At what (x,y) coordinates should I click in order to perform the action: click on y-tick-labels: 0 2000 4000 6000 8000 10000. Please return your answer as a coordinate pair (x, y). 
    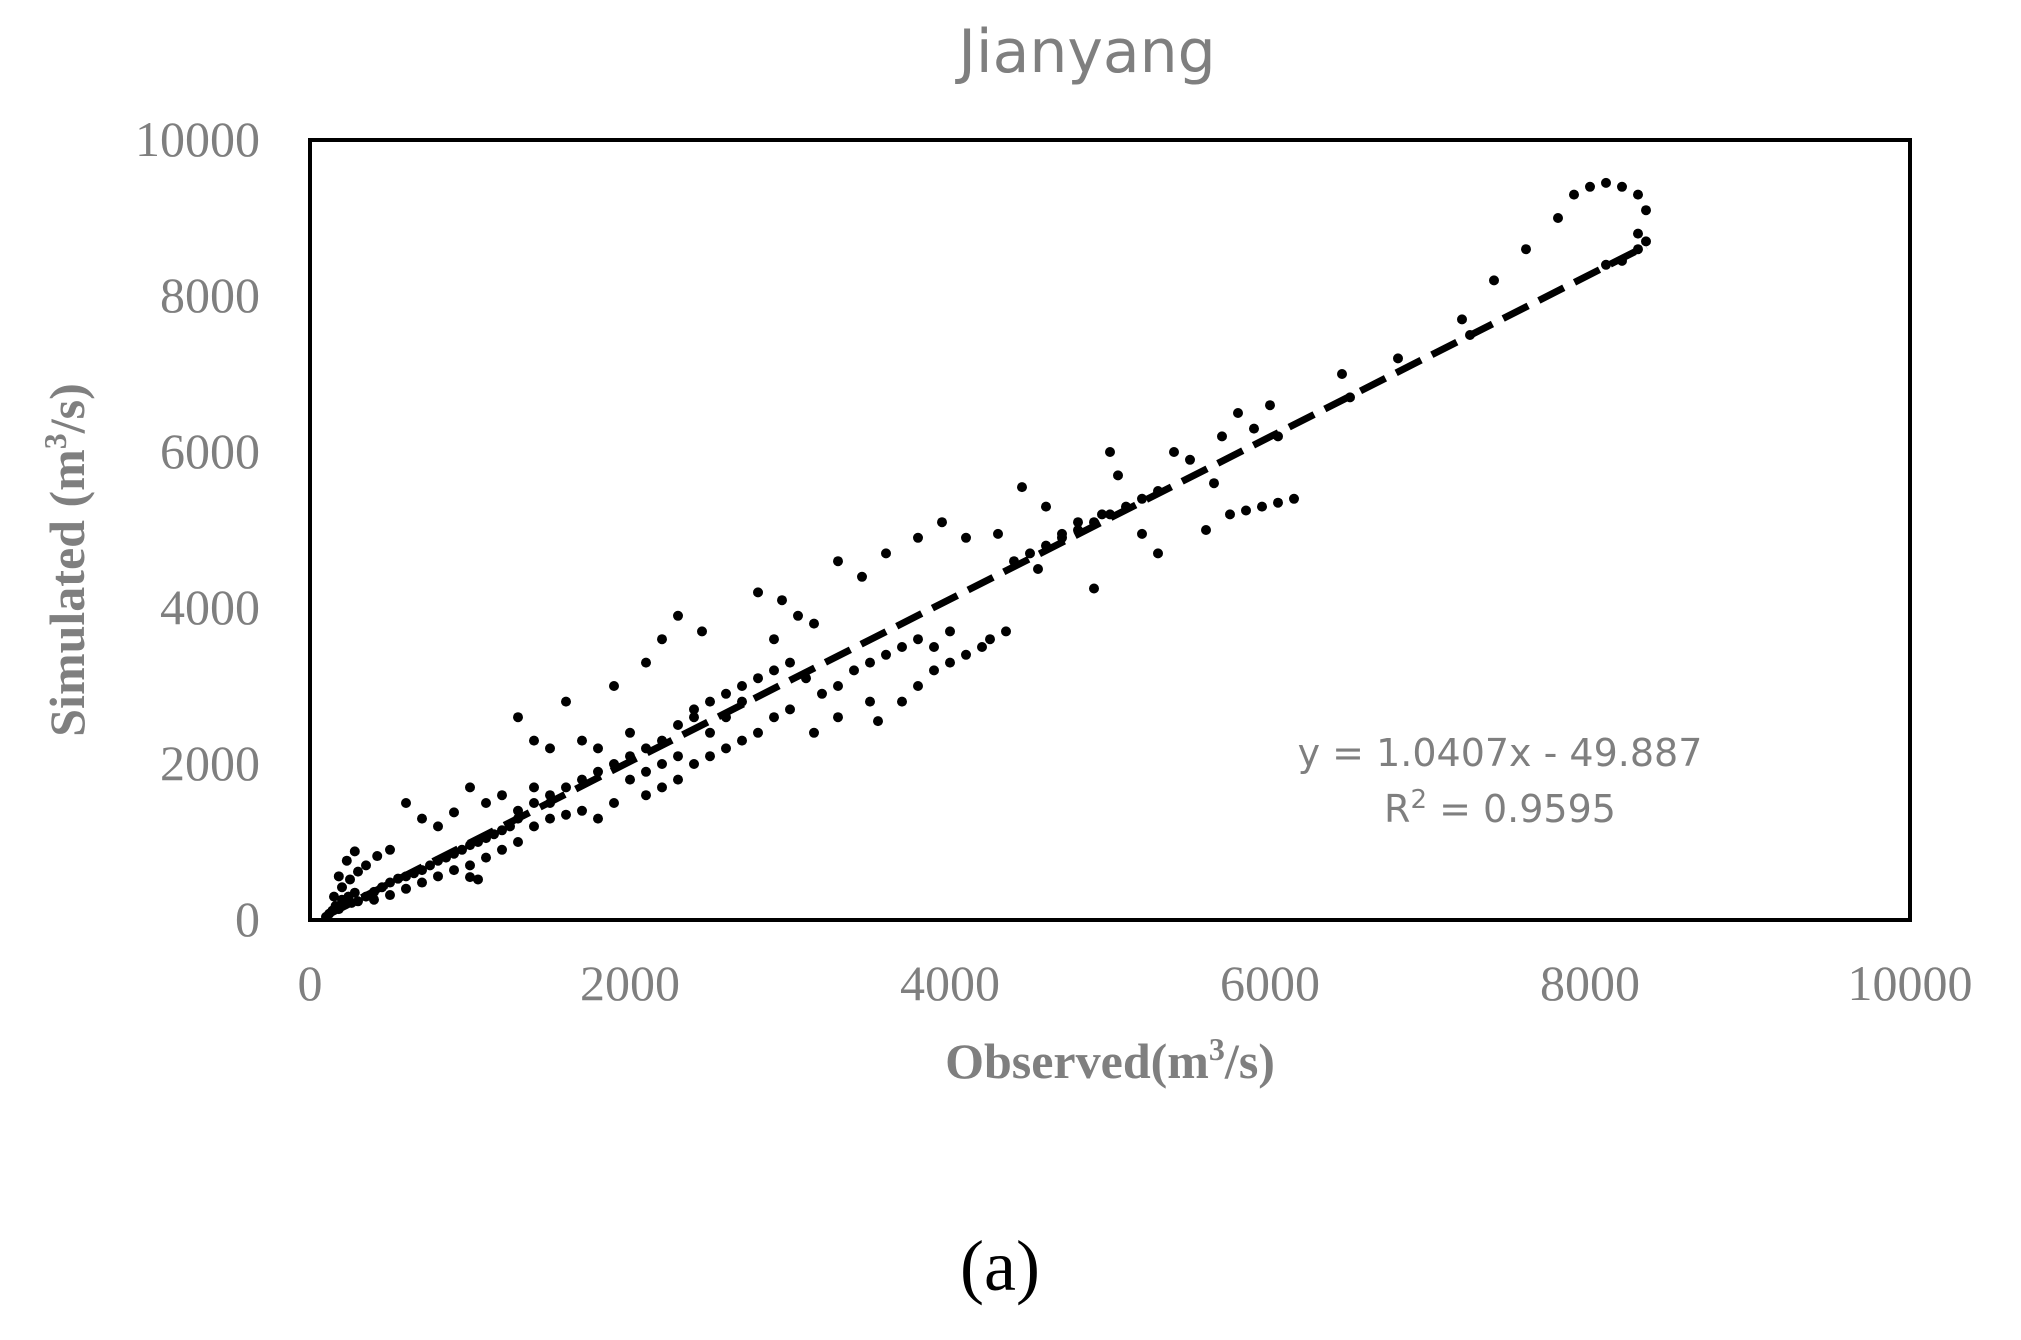
    Looking at the image, I should click on (197, 529).